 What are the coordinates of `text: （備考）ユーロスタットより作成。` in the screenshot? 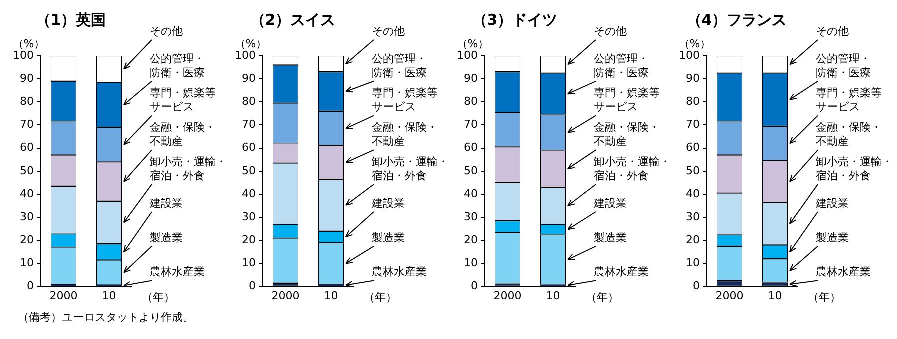 It's located at (106, 317).